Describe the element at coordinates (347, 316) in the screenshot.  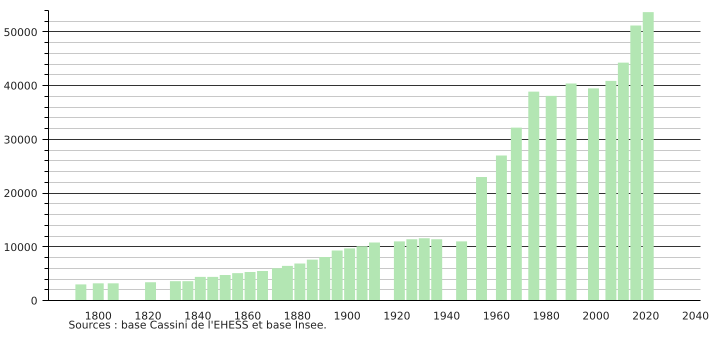
I see `x-tick-label: 1900` at that location.